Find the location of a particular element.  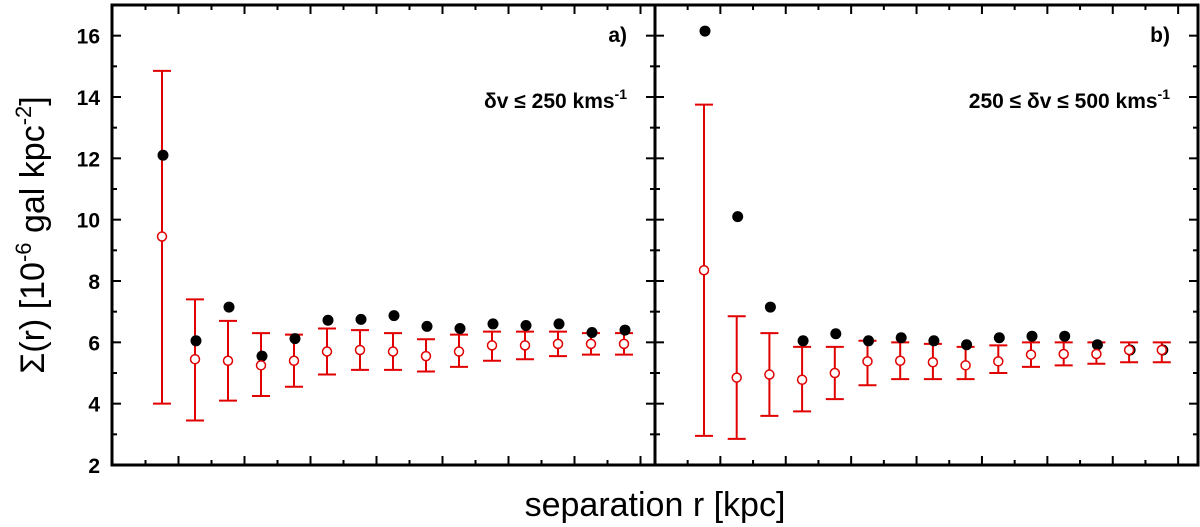

panel-b-annotation: 250 ≤ δv ≤ 500 kms-1 is located at coordinates (1069, 99).